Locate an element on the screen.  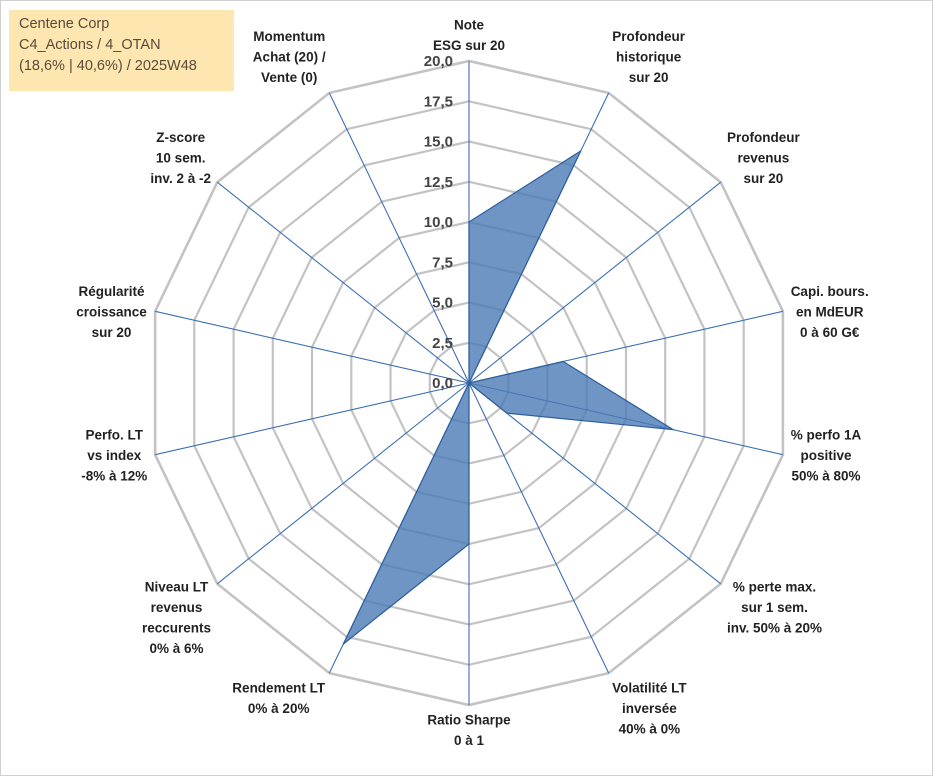
axis-label: reccurents is located at coordinates (176, 627).